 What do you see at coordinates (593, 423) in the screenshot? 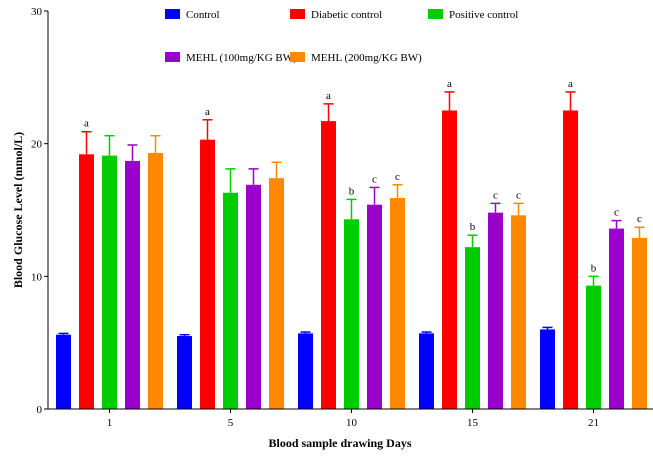
I see `x-tick-label: 21` at bounding box center [593, 423].